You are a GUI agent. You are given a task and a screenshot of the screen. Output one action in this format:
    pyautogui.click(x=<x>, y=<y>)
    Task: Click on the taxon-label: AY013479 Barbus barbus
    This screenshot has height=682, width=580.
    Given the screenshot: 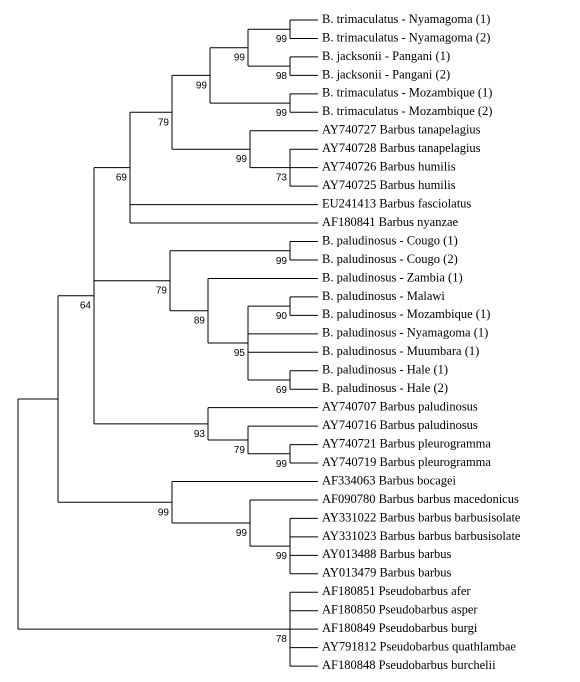 What is the action you would take?
    pyautogui.click(x=387, y=573)
    